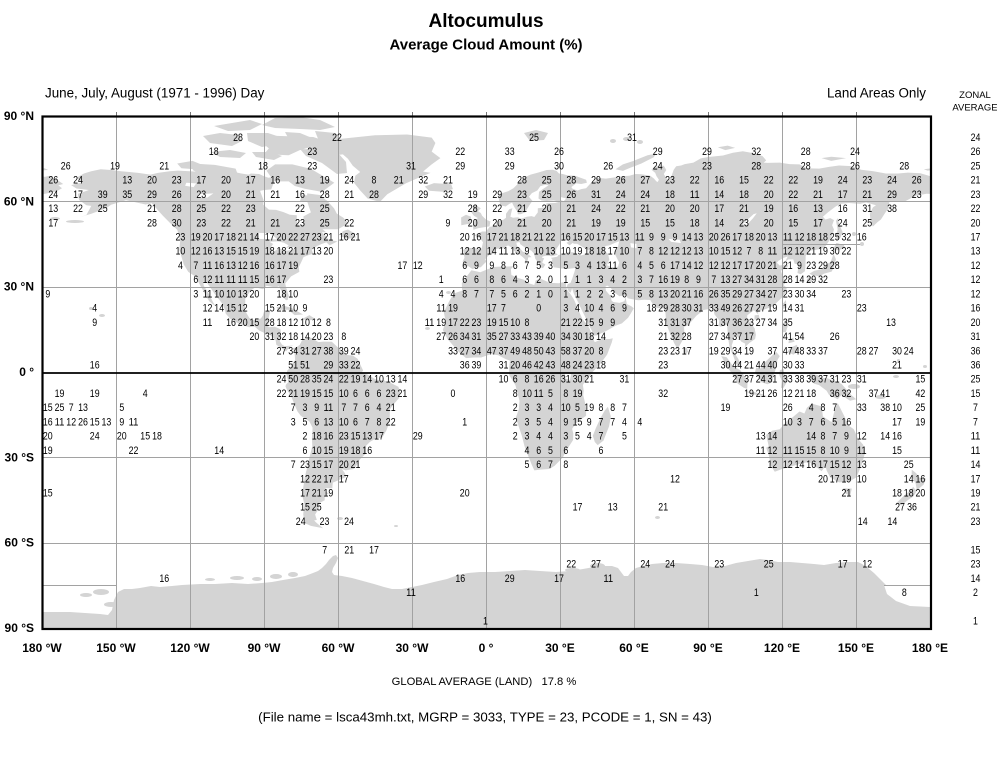 The height and width of the screenshot is (765, 997). What do you see at coordinates (423, 195) in the screenshot?
I see `svg-text: 29` at bounding box center [423, 195].